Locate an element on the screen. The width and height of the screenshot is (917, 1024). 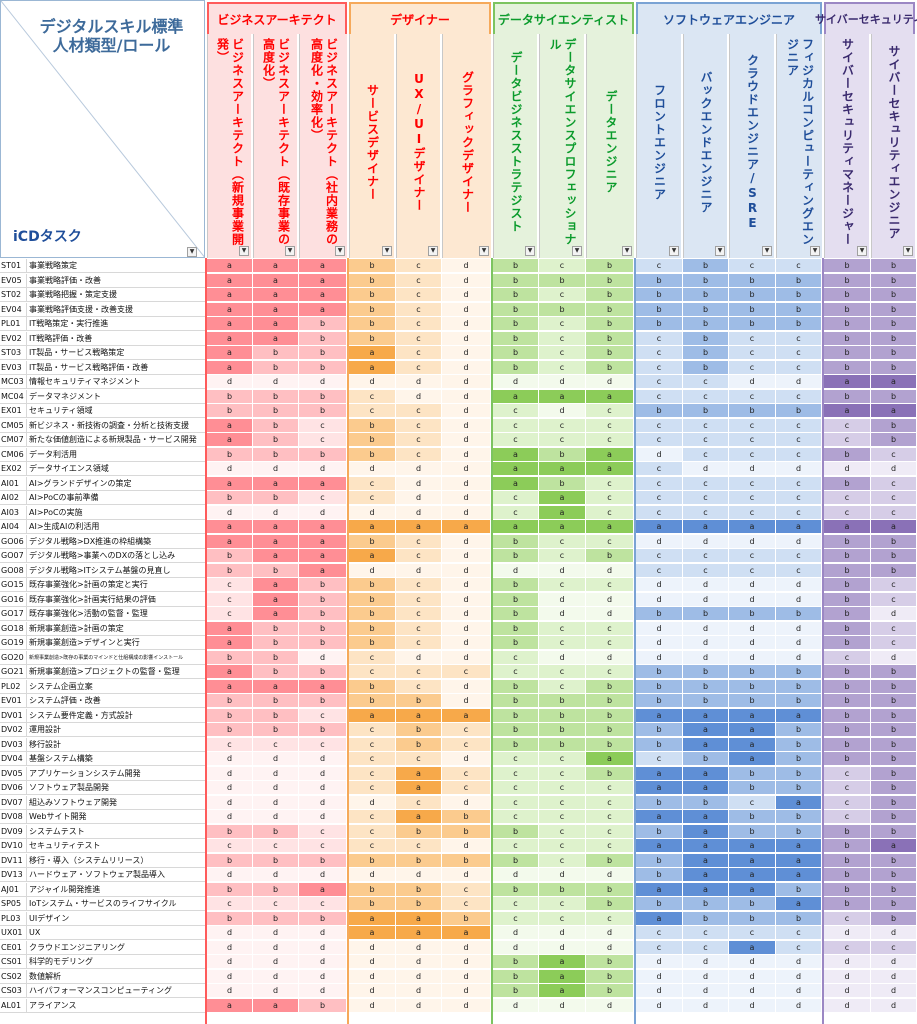
task-code: GO08 is located at coordinates (13, 570).